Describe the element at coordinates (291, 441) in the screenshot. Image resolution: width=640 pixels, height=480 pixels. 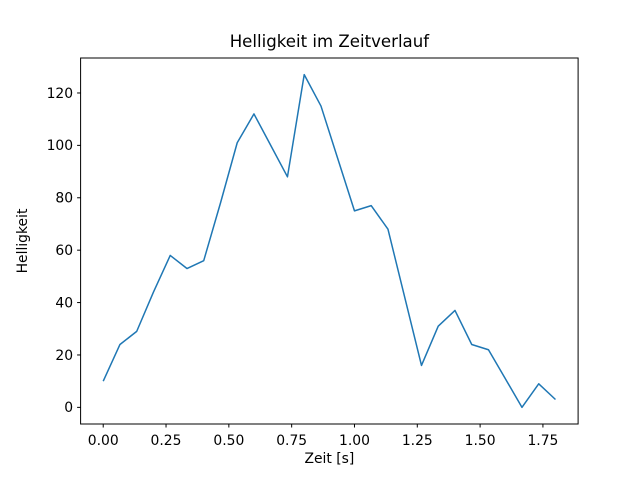
I see `x-tick-label: 0.75` at that location.